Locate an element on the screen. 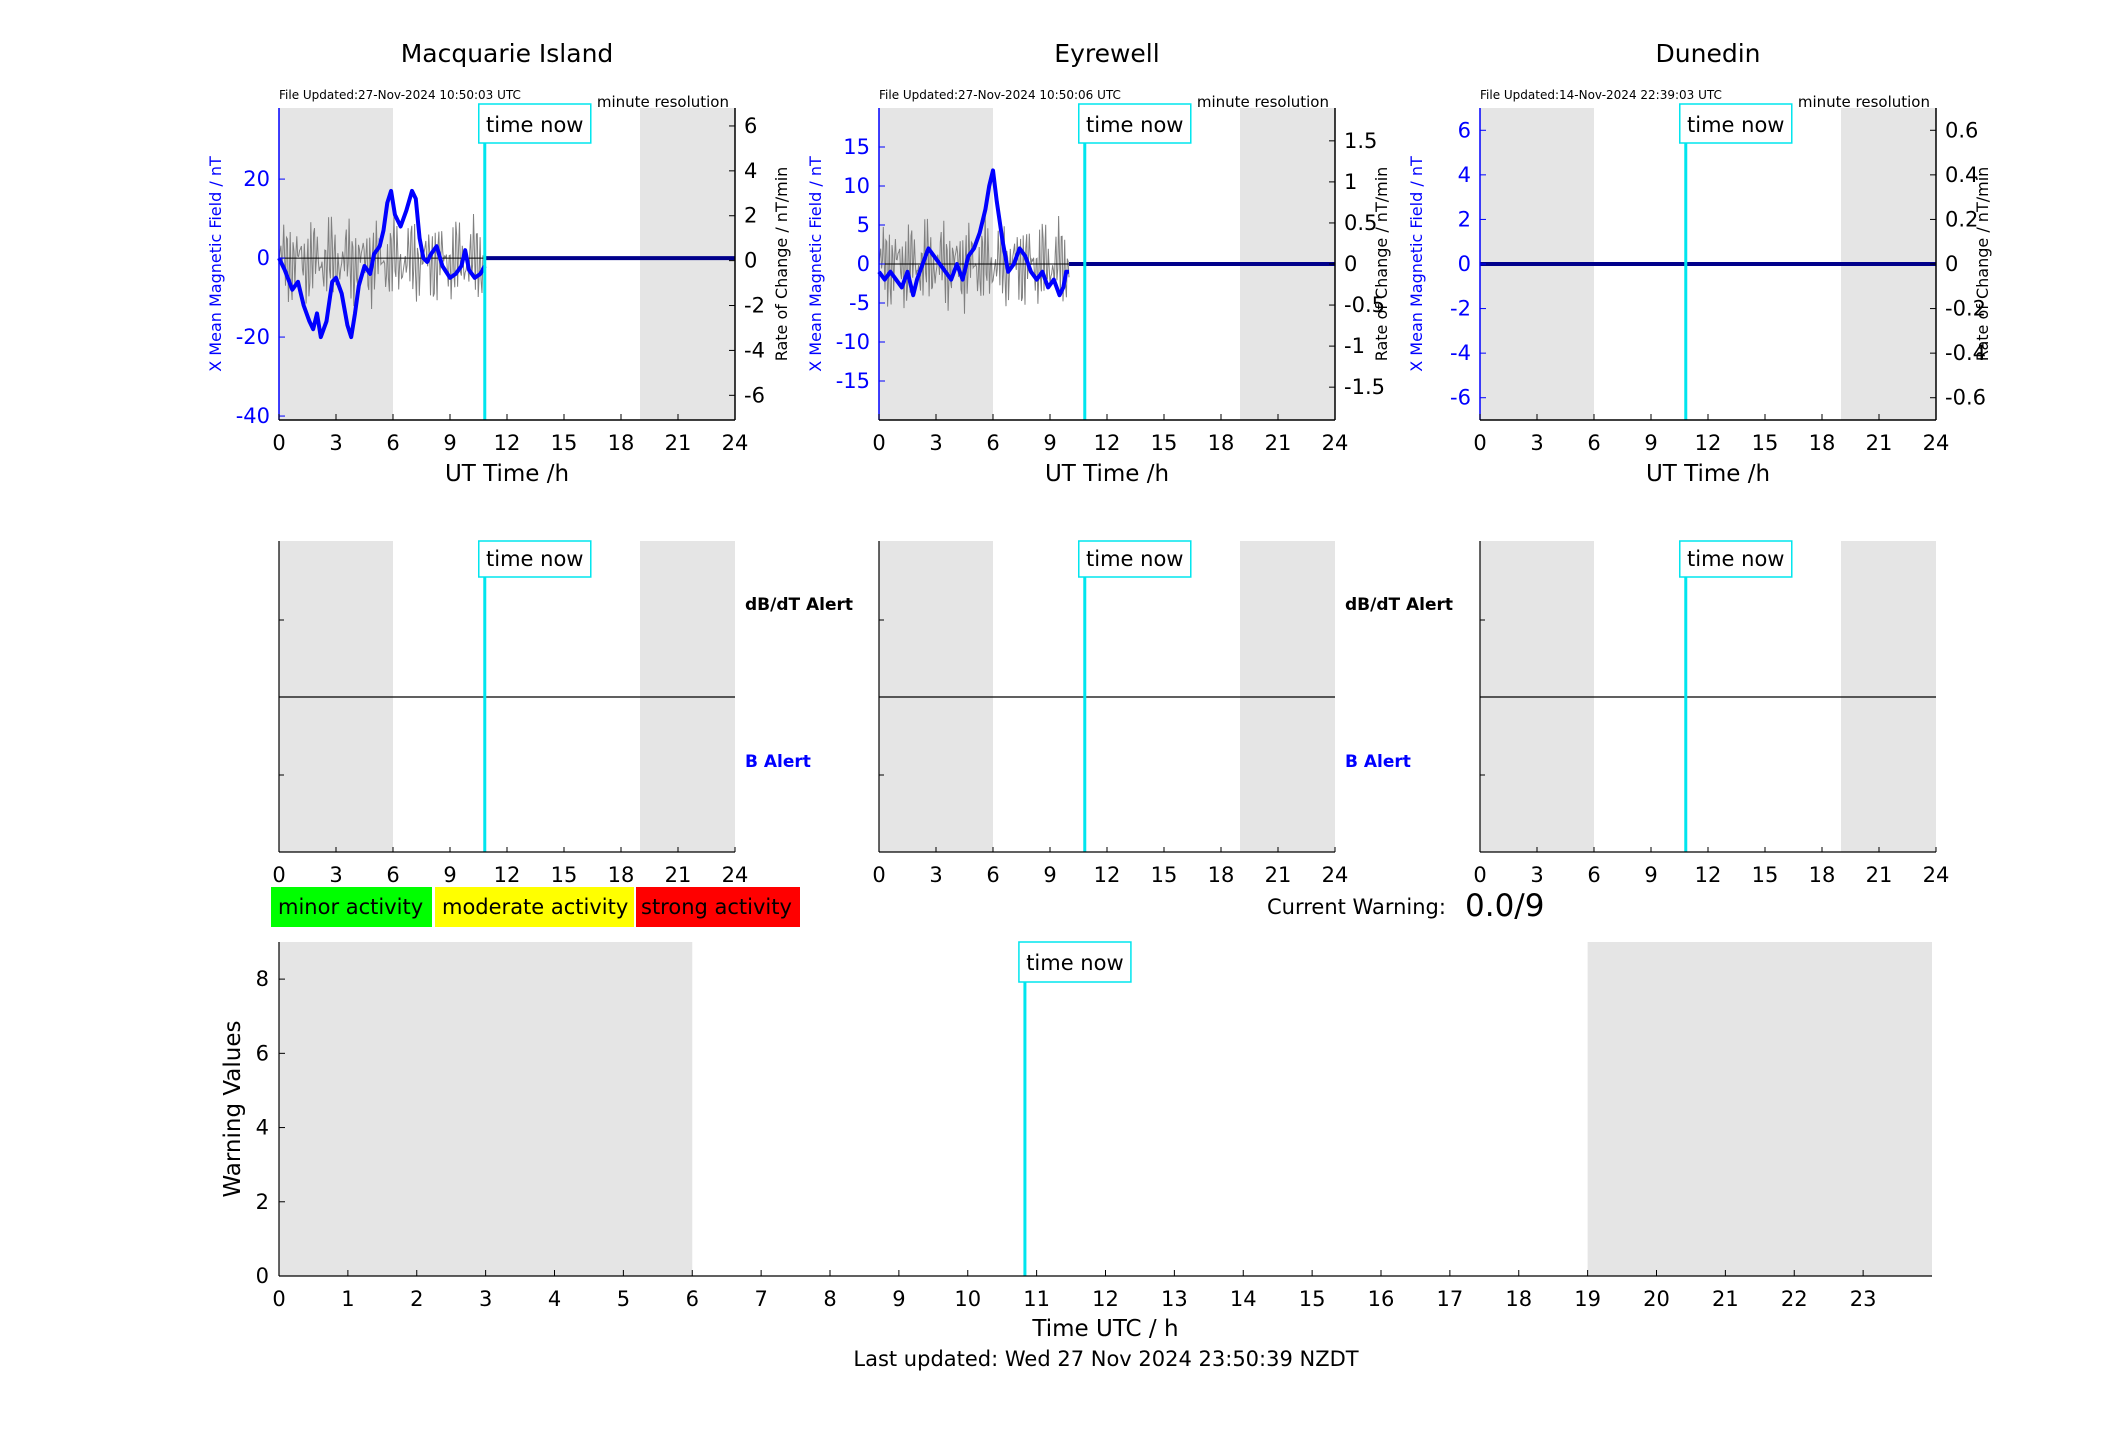 The image size is (2117, 1441). left-tick-label: 10 is located at coordinates (856, 186).